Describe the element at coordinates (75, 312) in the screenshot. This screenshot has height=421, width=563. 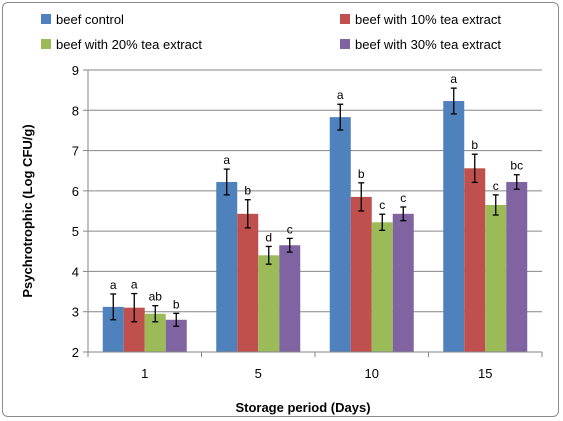
I see `y-tick-label: 3` at that location.